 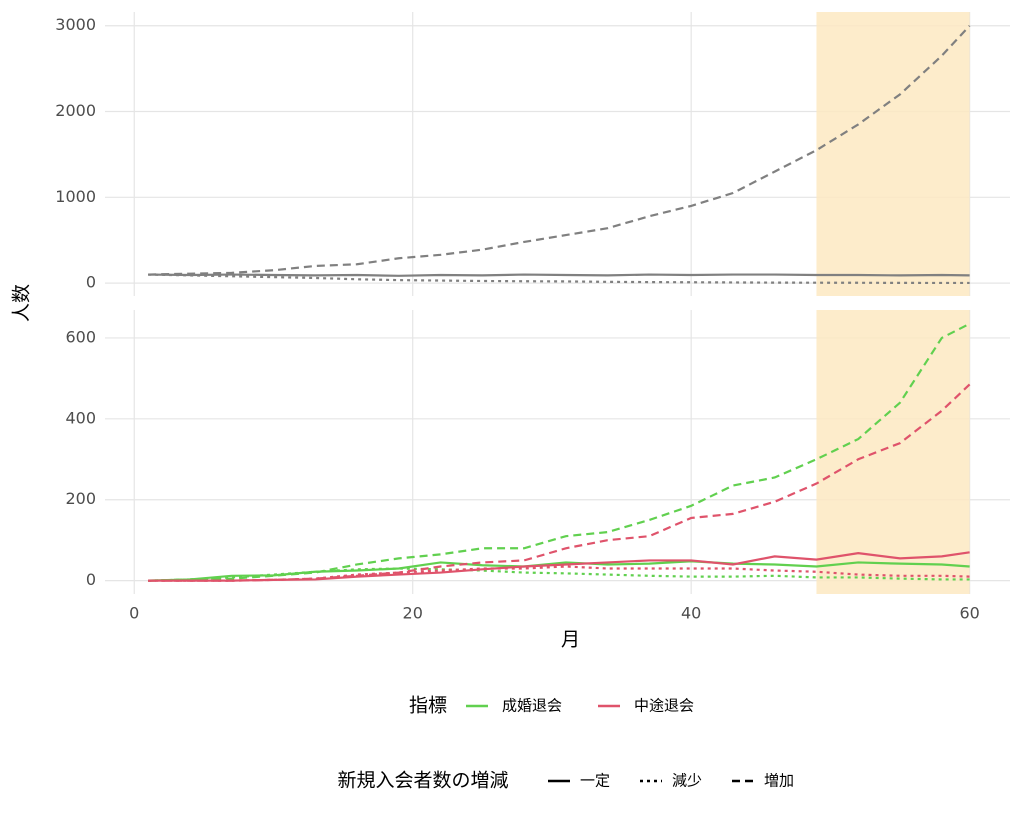 What do you see at coordinates (779, 781) in the screenshot?
I see `legend-label: 増加` at bounding box center [779, 781].